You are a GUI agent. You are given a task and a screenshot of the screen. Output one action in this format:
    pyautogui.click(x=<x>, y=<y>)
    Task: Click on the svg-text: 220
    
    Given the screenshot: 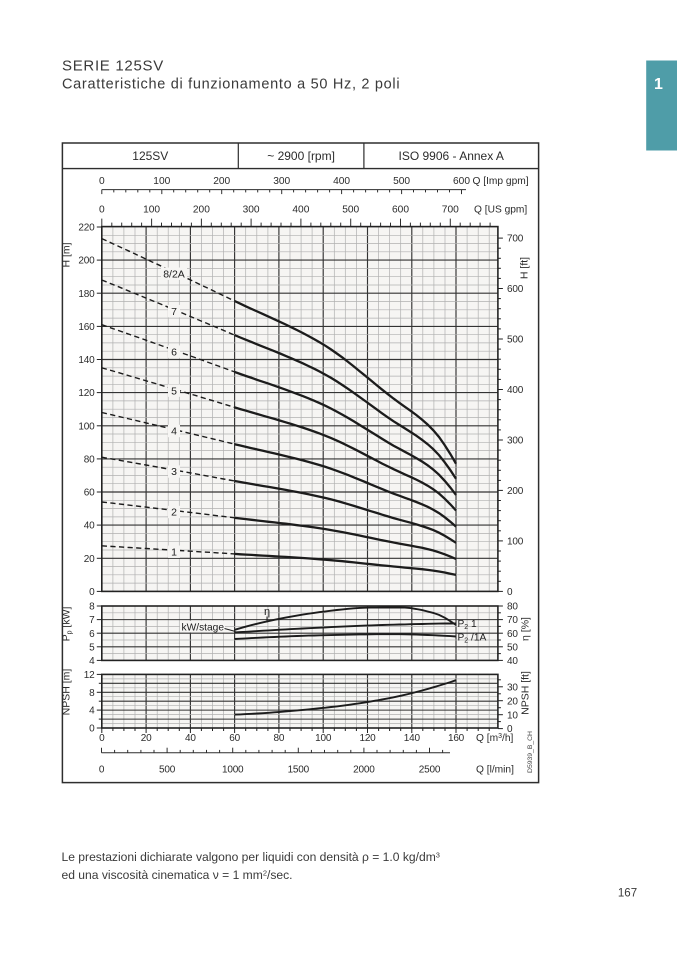 What is the action you would take?
    pyautogui.click(x=86, y=228)
    